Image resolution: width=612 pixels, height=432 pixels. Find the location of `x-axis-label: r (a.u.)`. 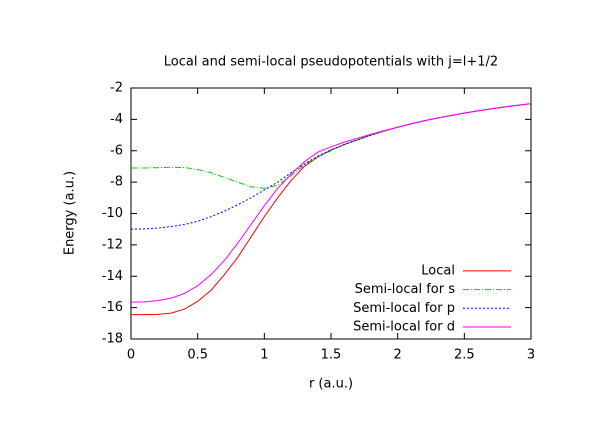

x-axis-label: r (a.u.) is located at coordinates (331, 384).